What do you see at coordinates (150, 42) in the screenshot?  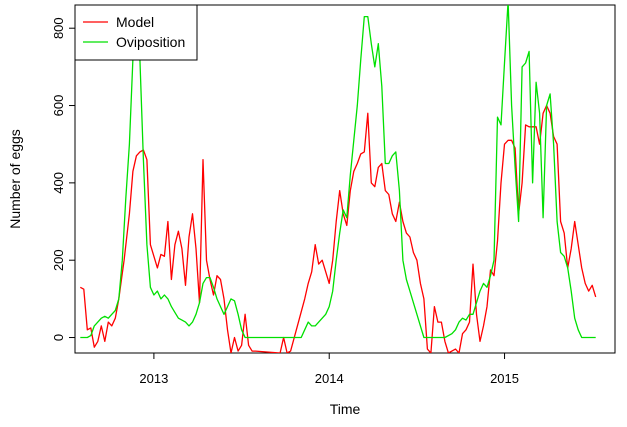 I see `legend-label-oviposition: Oviposition` at bounding box center [150, 42].